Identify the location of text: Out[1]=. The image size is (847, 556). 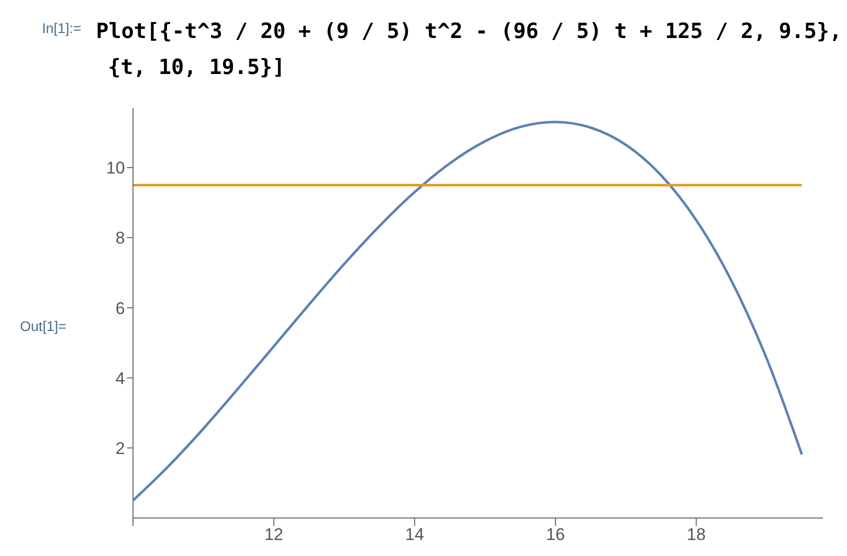
(43, 326).